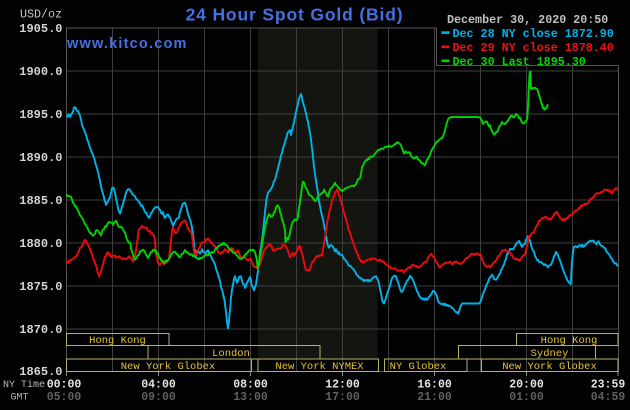  I want to click on svg-text: 1900.0, so click(40, 72).